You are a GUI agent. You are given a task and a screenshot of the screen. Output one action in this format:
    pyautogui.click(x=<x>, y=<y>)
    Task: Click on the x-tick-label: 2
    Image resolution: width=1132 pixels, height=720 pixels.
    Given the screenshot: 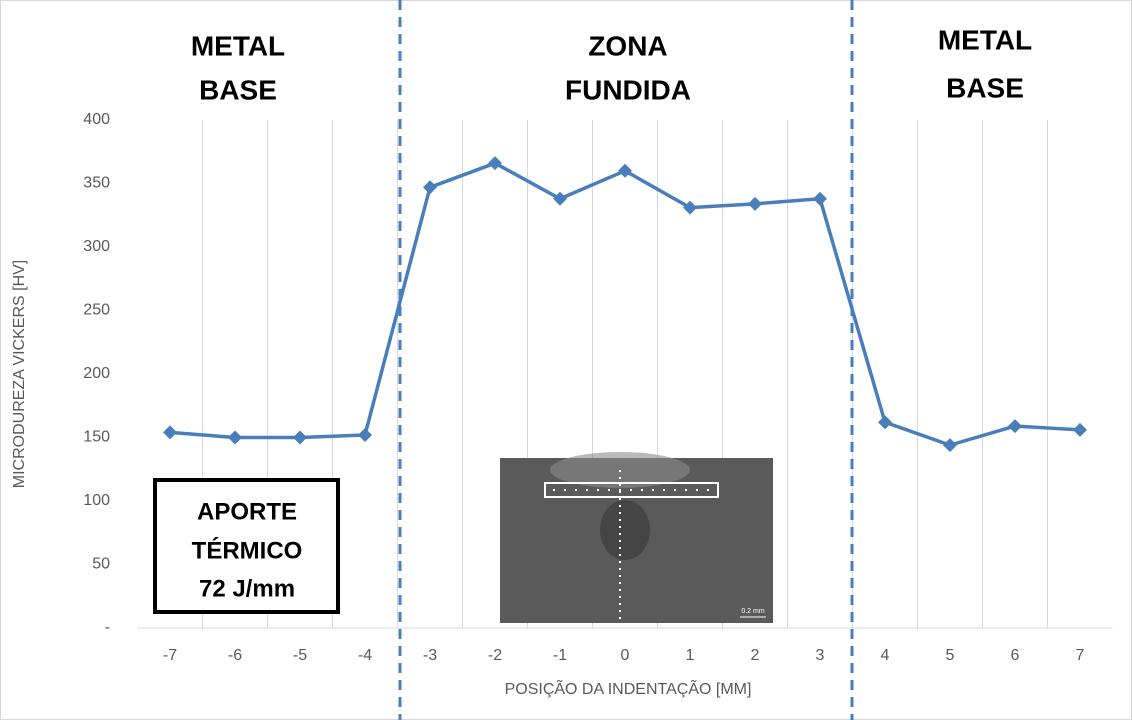 What is the action you would take?
    pyautogui.click(x=755, y=655)
    